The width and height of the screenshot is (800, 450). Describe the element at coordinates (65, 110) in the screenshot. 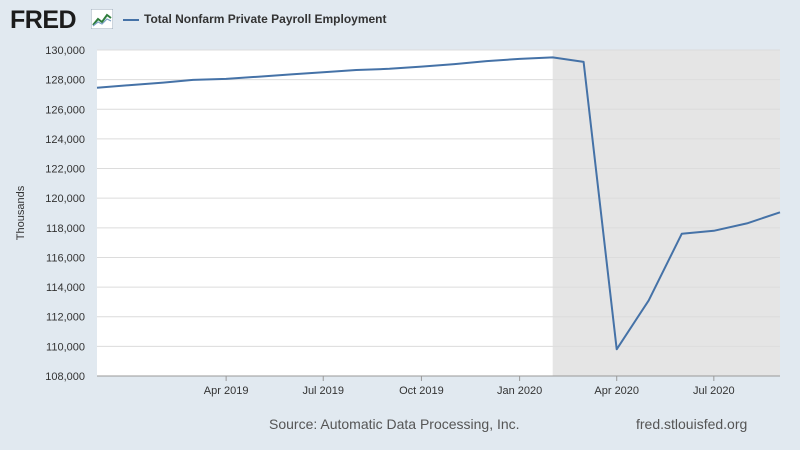

I see `y-tick-label: 126,000` at that location.